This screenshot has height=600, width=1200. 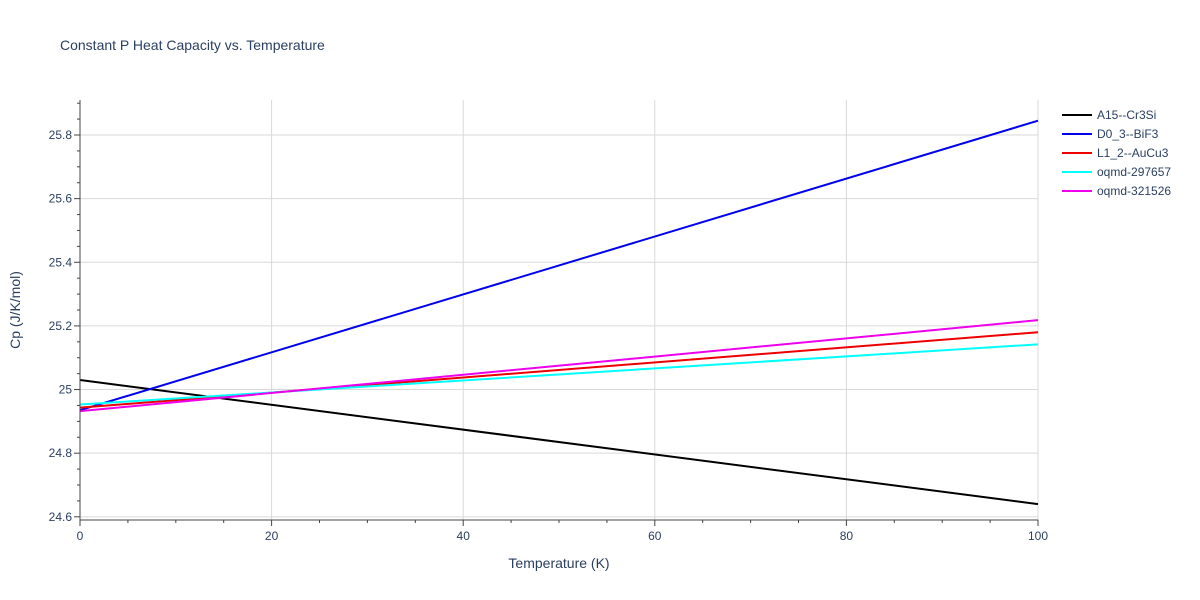 What do you see at coordinates (1134, 172) in the screenshot?
I see `legend-label: oqmd-297657` at bounding box center [1134, 172].